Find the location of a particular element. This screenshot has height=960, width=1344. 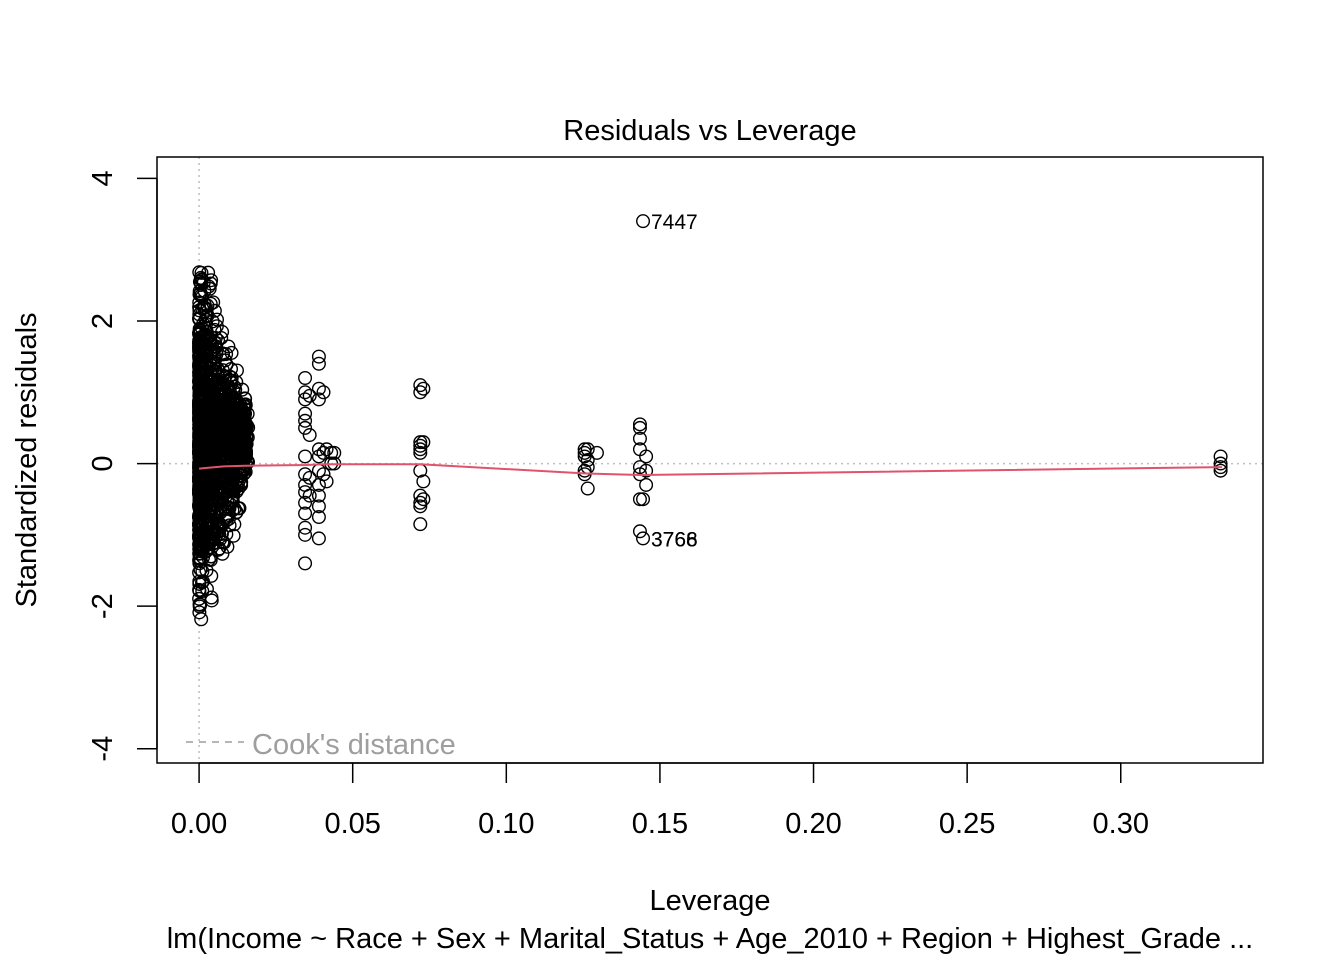

y-axis: -4 -2 0 2 4 is located at coordinates (122, 466).